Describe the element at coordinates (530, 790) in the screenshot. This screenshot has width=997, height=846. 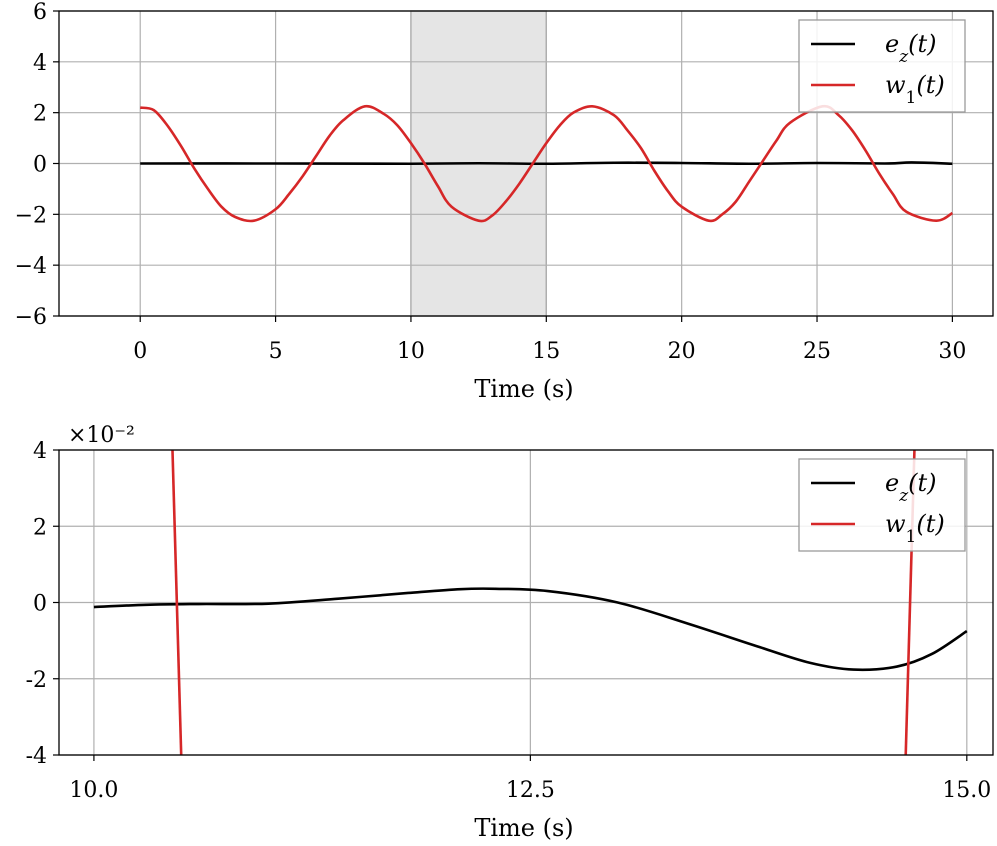
I see `x-tick-label: 12.5` at that location.